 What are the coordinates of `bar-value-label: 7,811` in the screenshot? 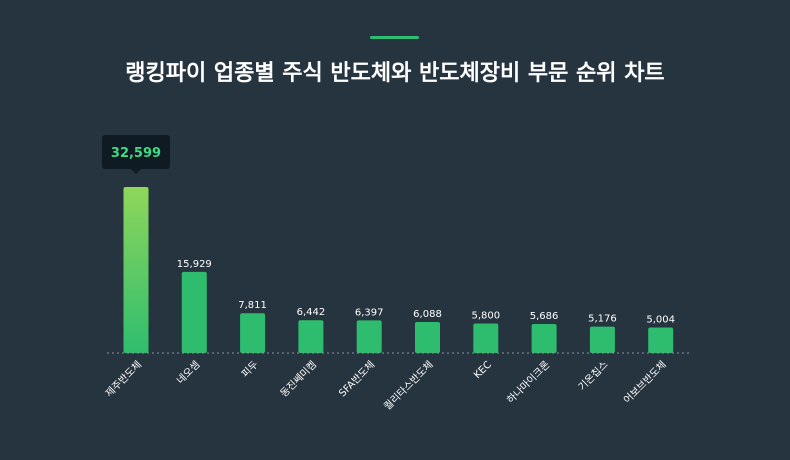 It's located at (252, 305).